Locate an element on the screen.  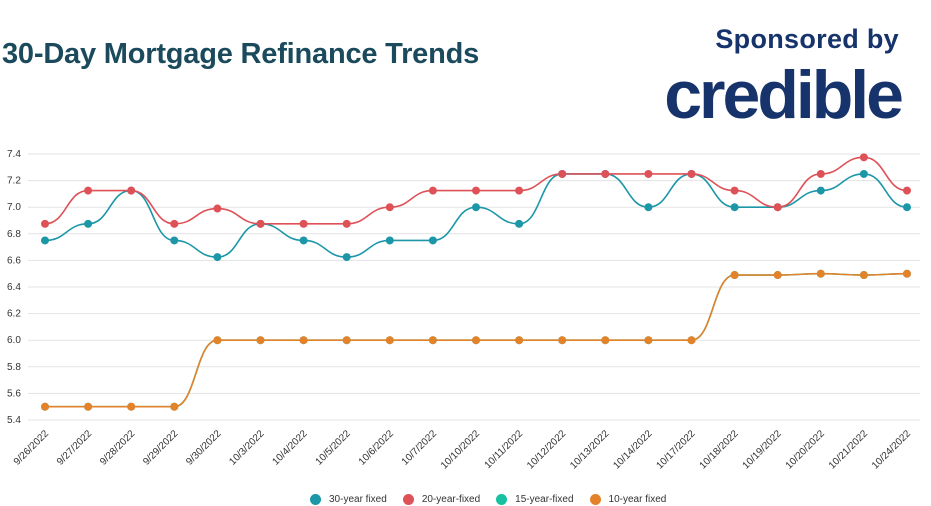
y-tick-label: 5.8 is located at coordinates (14, 367).